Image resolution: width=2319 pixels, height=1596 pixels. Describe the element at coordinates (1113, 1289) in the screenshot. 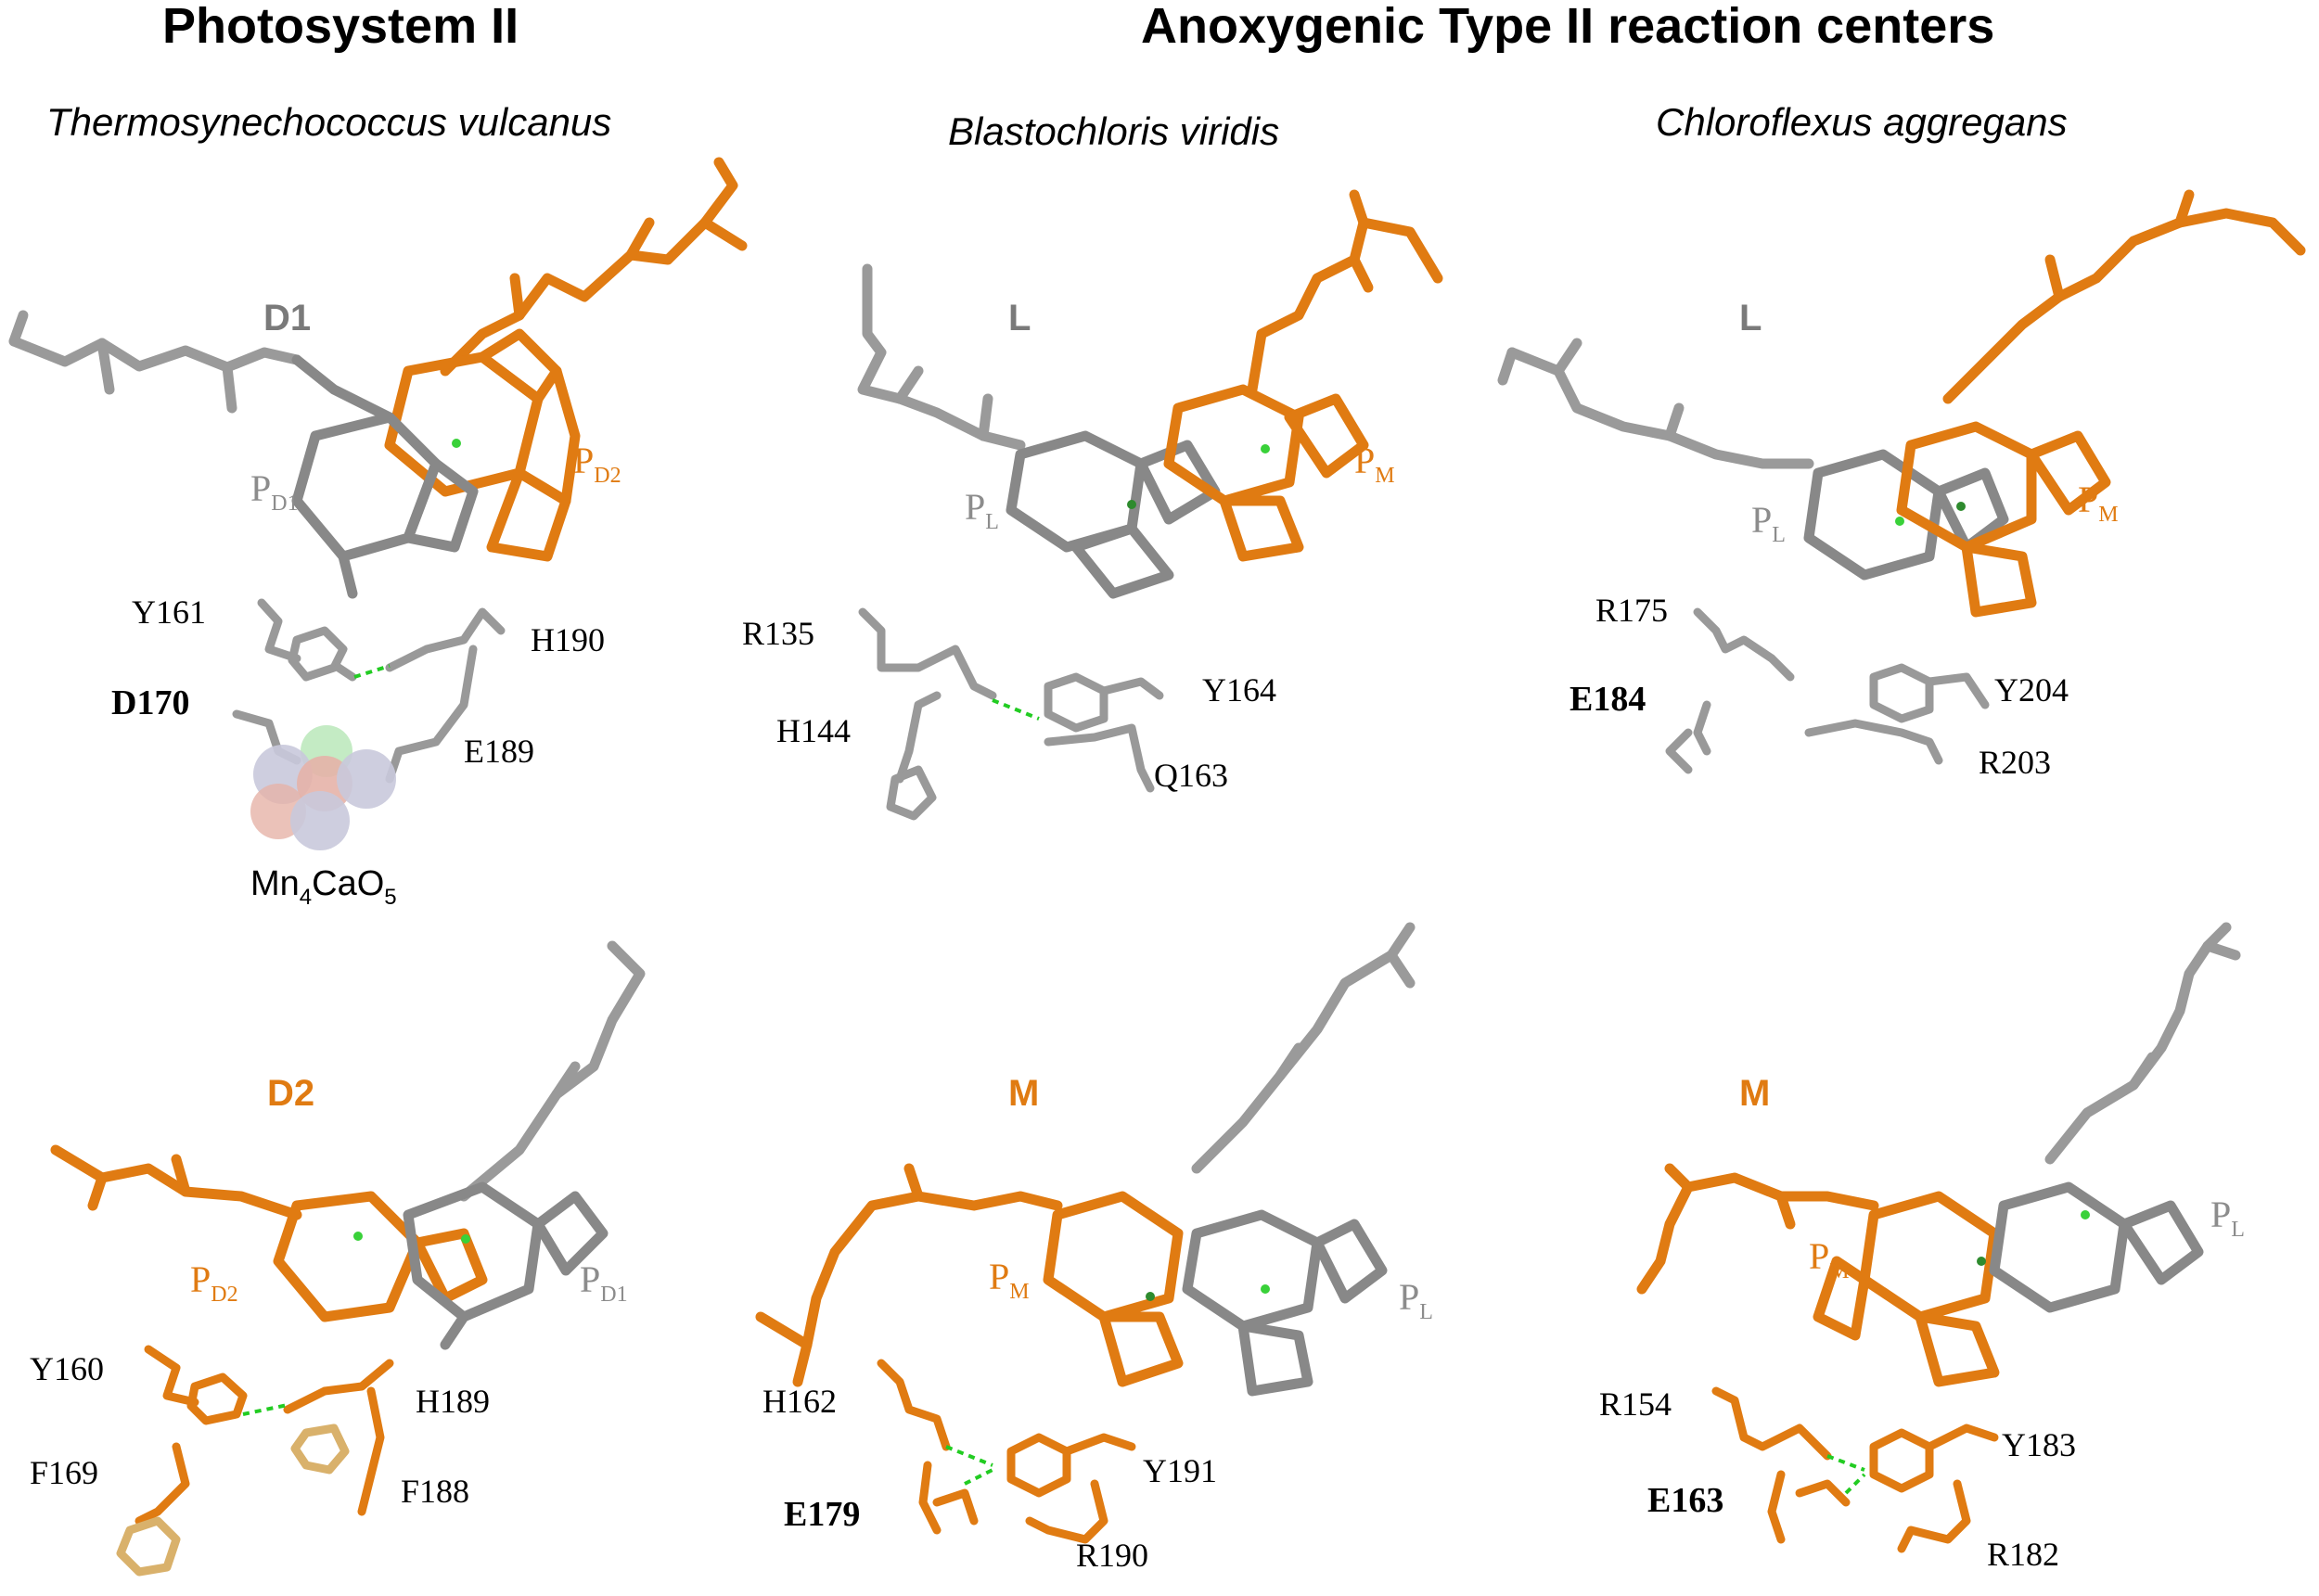

I see `bacteriochlorophyll-pm-bottom` at that location.